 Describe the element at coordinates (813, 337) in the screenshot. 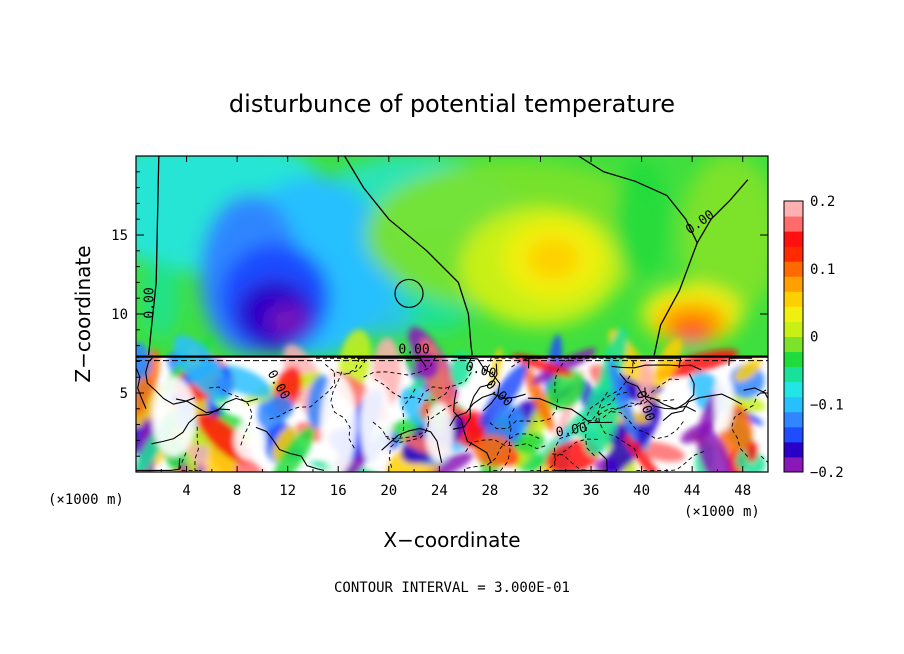

I see `colorbar: 0.2 0.1 0 −0.1 −0.2` at that location.